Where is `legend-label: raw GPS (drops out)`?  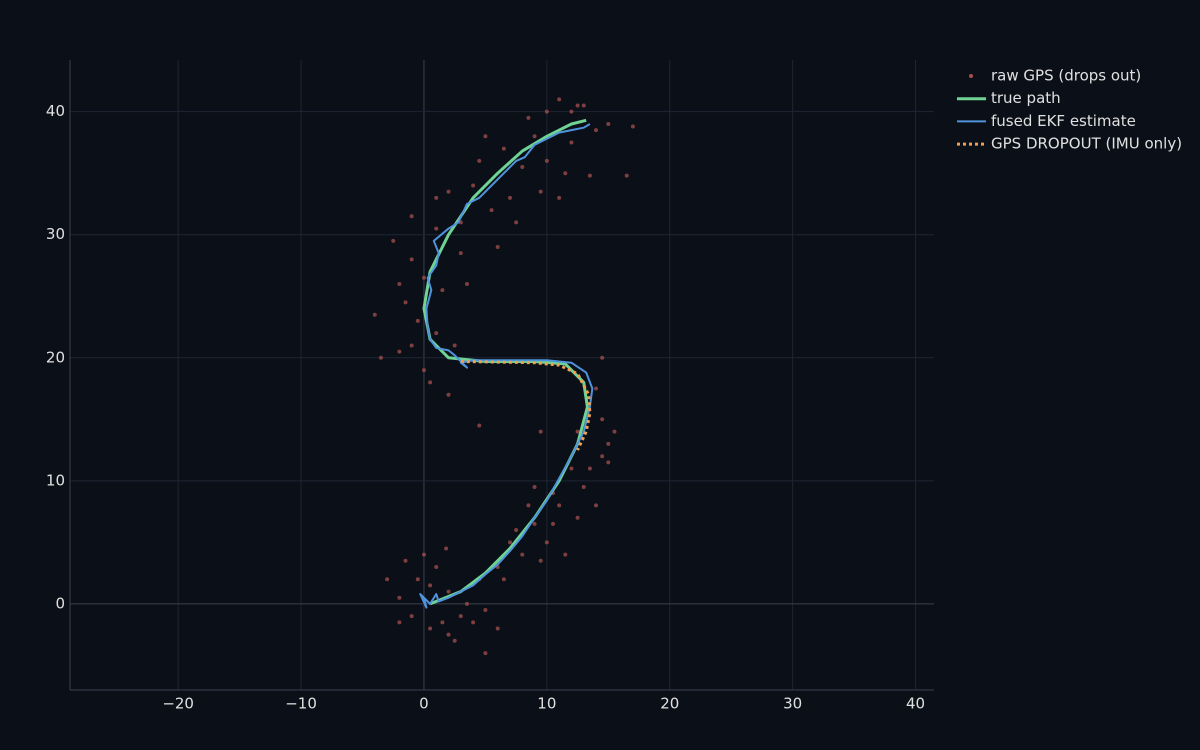 legend-label: raw GPS (drops out) is located at coordinates (1066, 76).